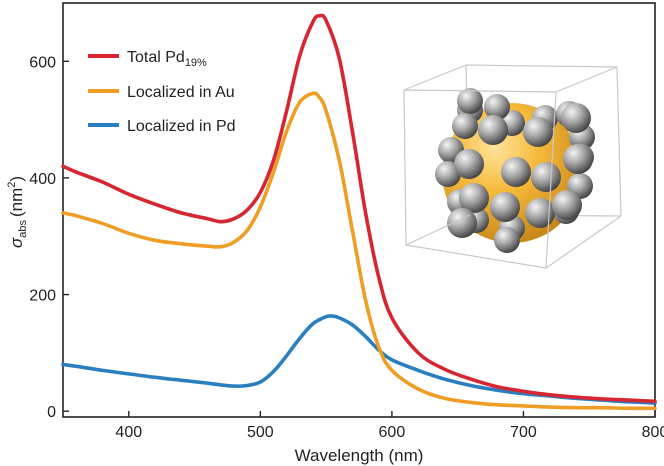 The width and height of the screenshot is (664, 466). Describe the element at coordinates (42, 296) in the screenshot. I see `y-tick-label: 200` at that location.